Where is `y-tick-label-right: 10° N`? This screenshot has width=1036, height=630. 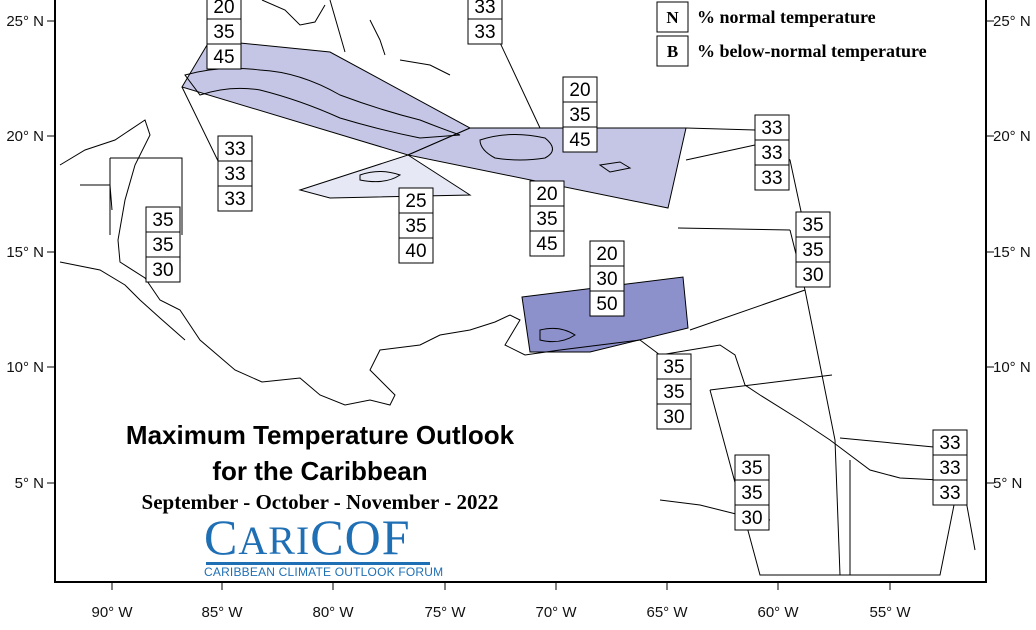
y-tick-label-right: 10° N is located at coordinates (1012, 367).